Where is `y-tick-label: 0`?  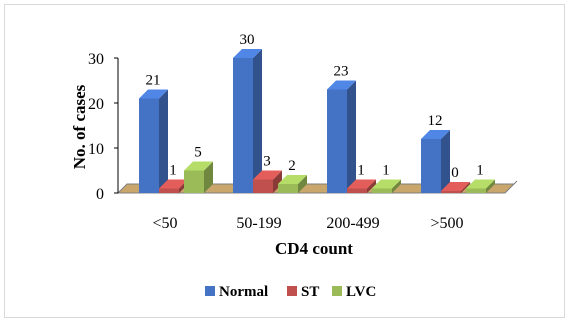
y-tick-label: 0 is located at coordinates (100, 194).